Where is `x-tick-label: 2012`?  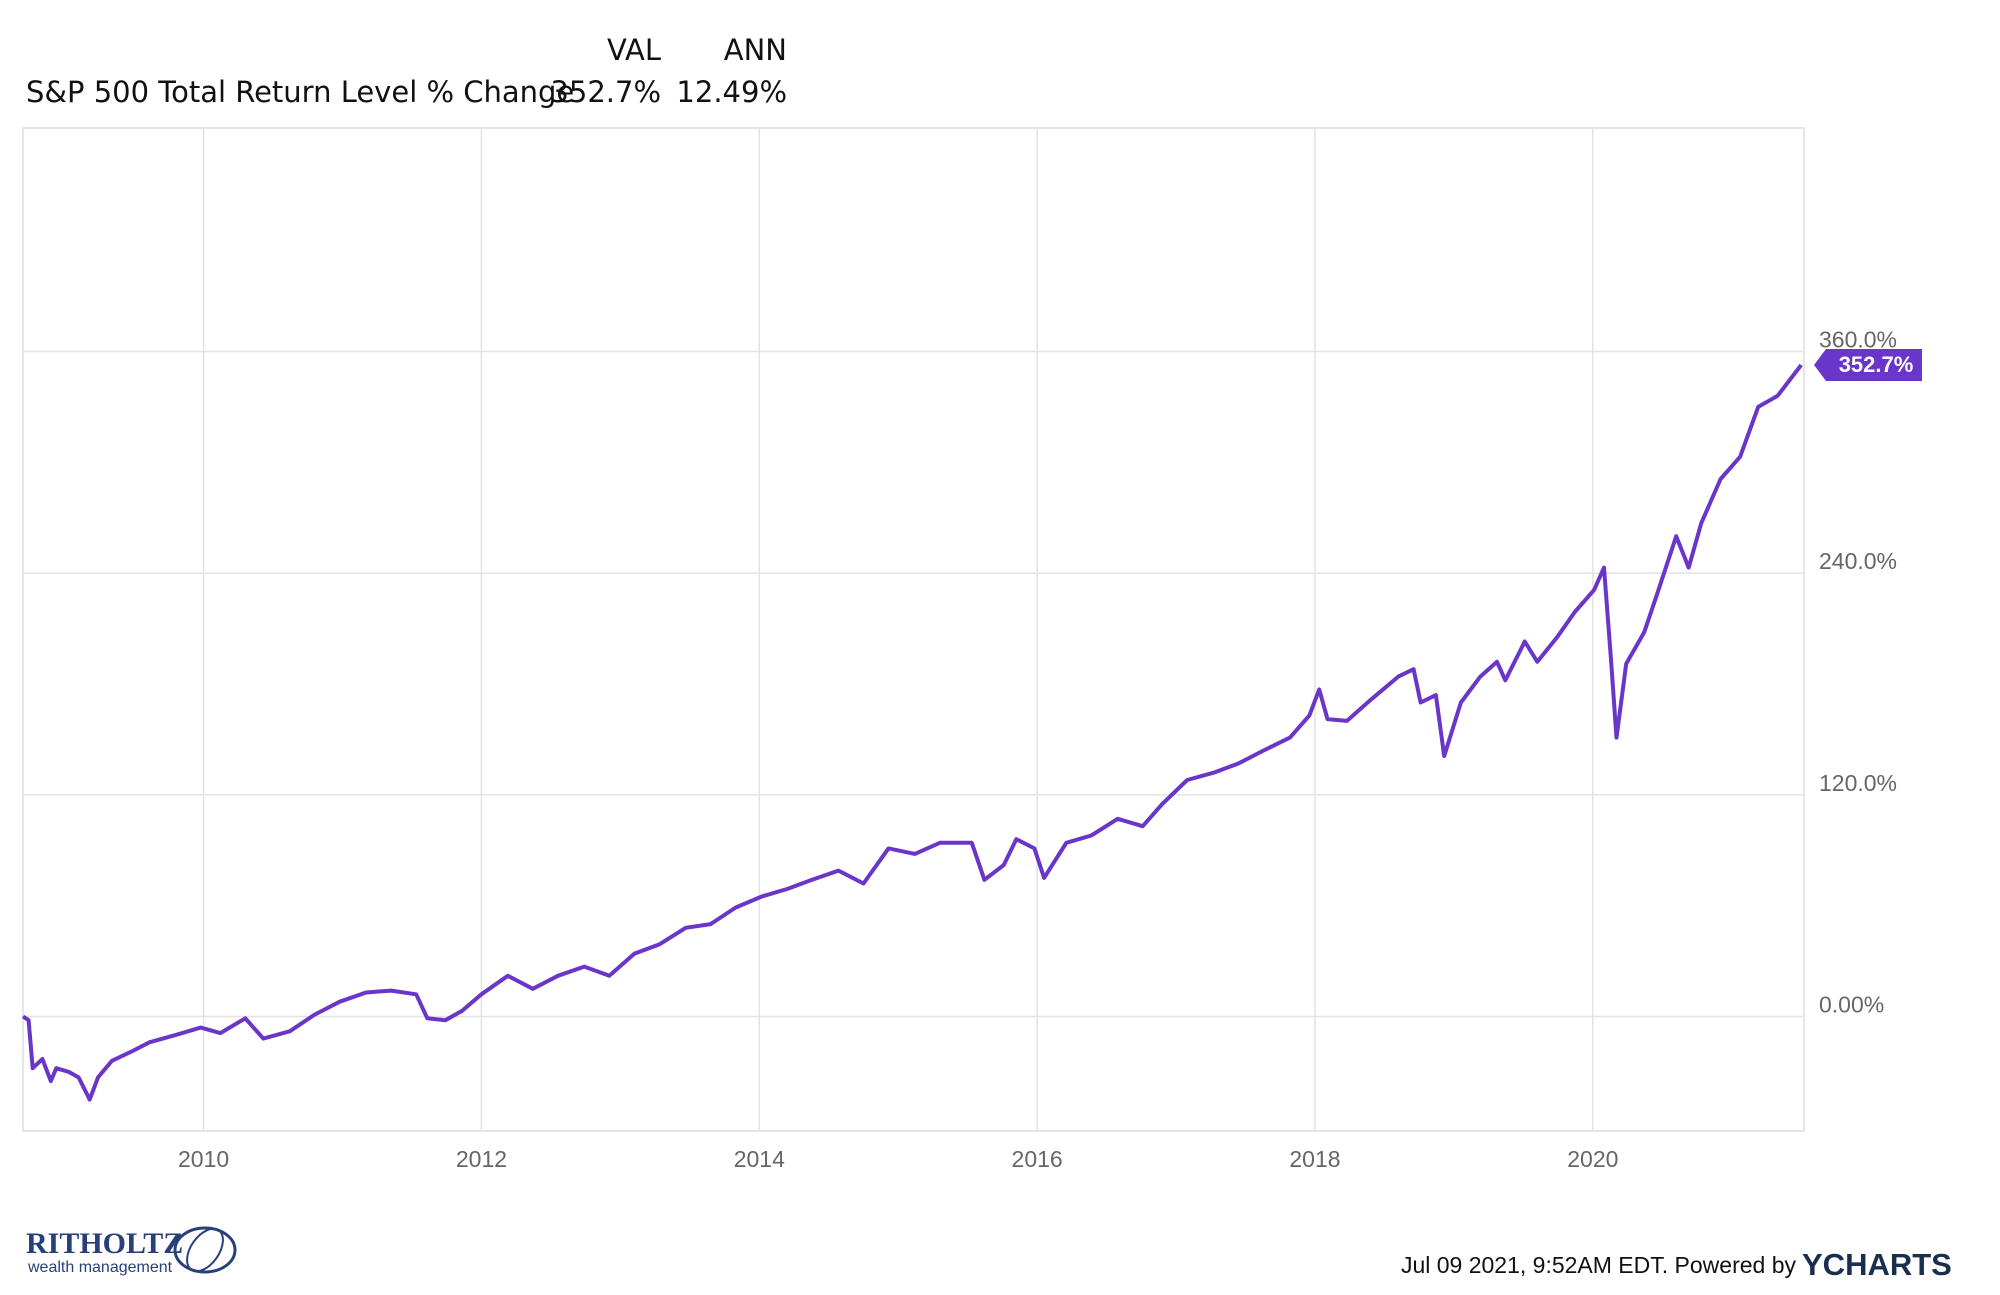
x-tick-label: 2012 is located at coordinates (481, 1159).